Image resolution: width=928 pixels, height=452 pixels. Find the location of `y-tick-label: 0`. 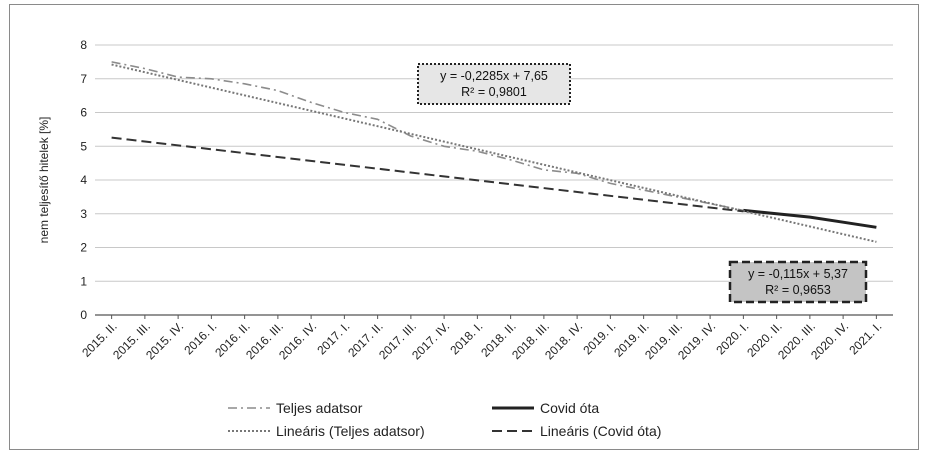

y-tick-label: 0 is located at coordinates (83, 315).